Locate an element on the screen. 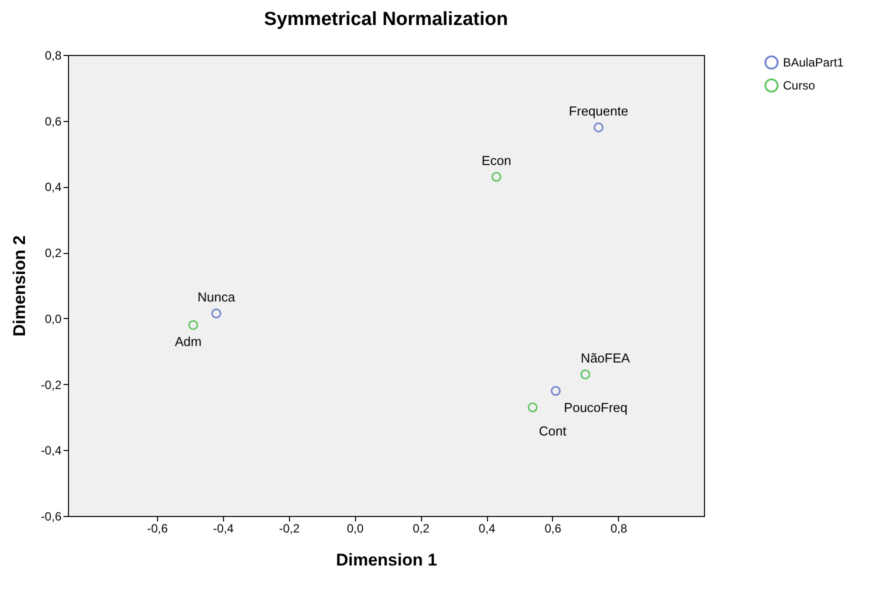 The height and width of the screenshot is (597, 888). x-tick-label: -0,6 is located at coordinates (157, 529).